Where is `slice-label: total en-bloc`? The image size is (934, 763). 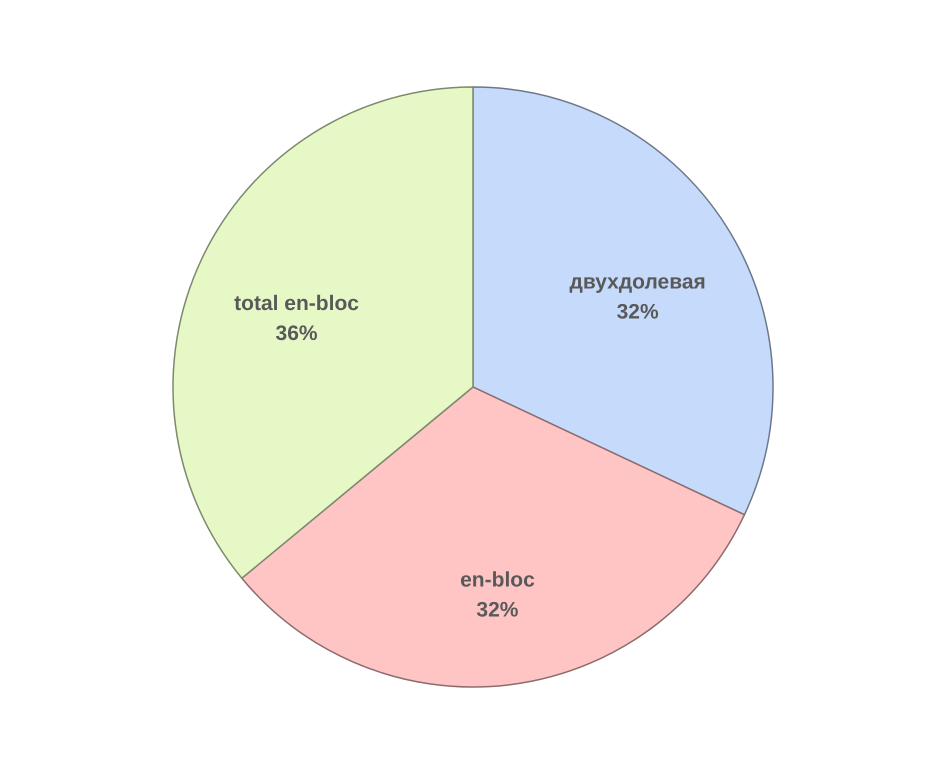
slice-label: total en-bloc is located at coordinates (297, 303).